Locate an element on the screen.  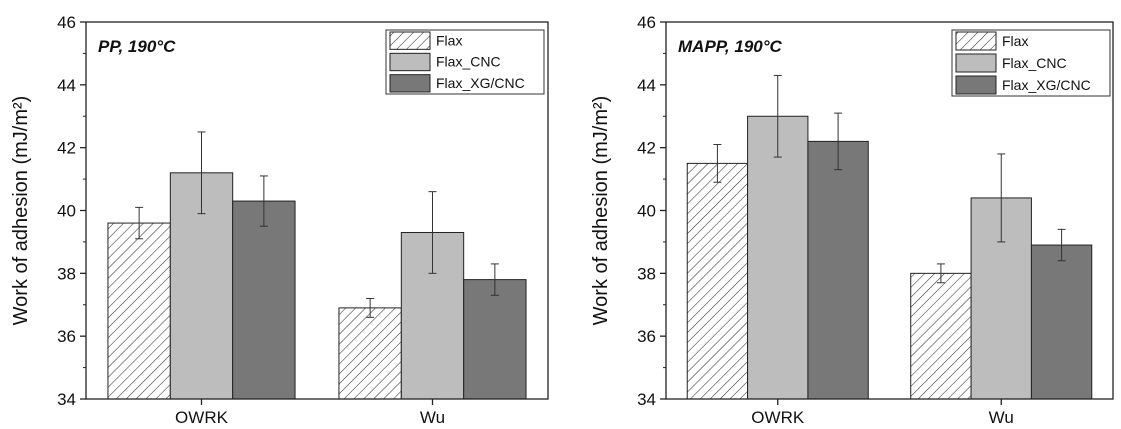
panel-annotation: MAPP, 190°C is located at coordinates (730, 46).